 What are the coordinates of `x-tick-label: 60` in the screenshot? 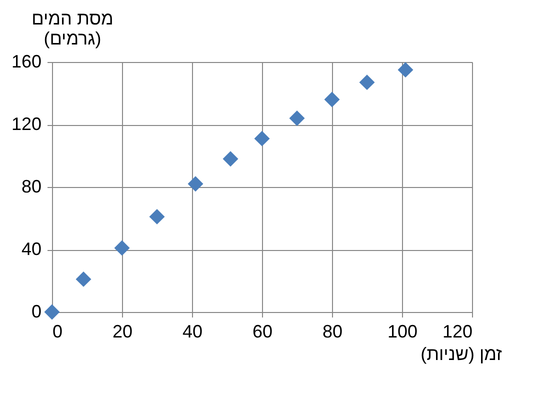 It's located at (262, 332).